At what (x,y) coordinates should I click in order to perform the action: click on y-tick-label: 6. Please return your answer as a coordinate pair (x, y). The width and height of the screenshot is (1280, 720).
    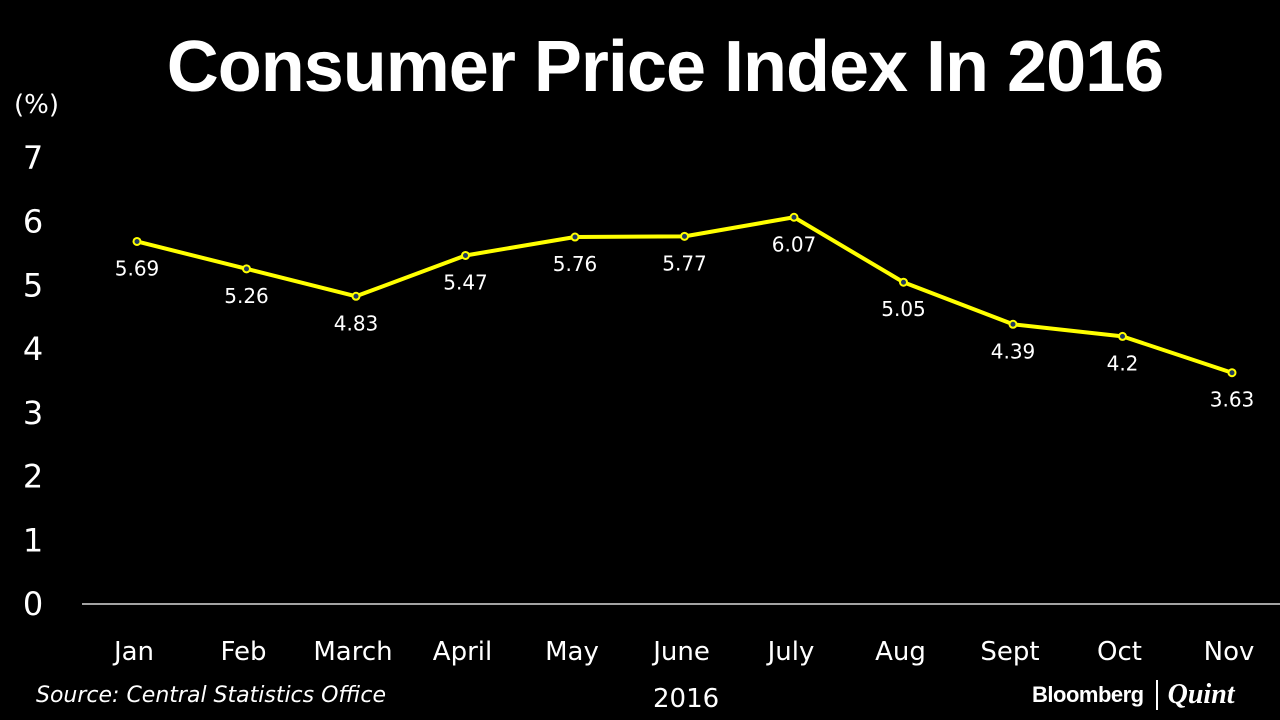
    Looking at the image, I should click on (33, 222).